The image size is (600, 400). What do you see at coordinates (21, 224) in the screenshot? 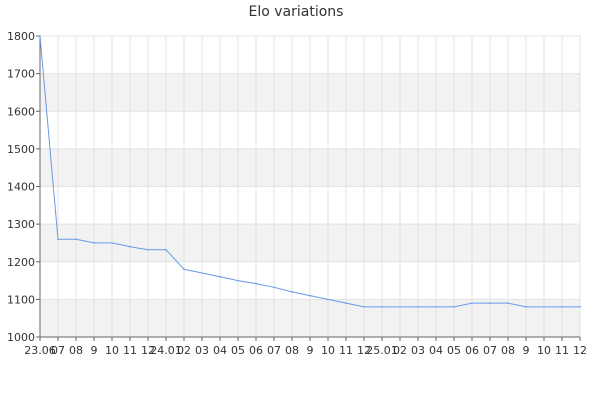
I see `y-tick-label: 1300` at bounding box center [21, 224].